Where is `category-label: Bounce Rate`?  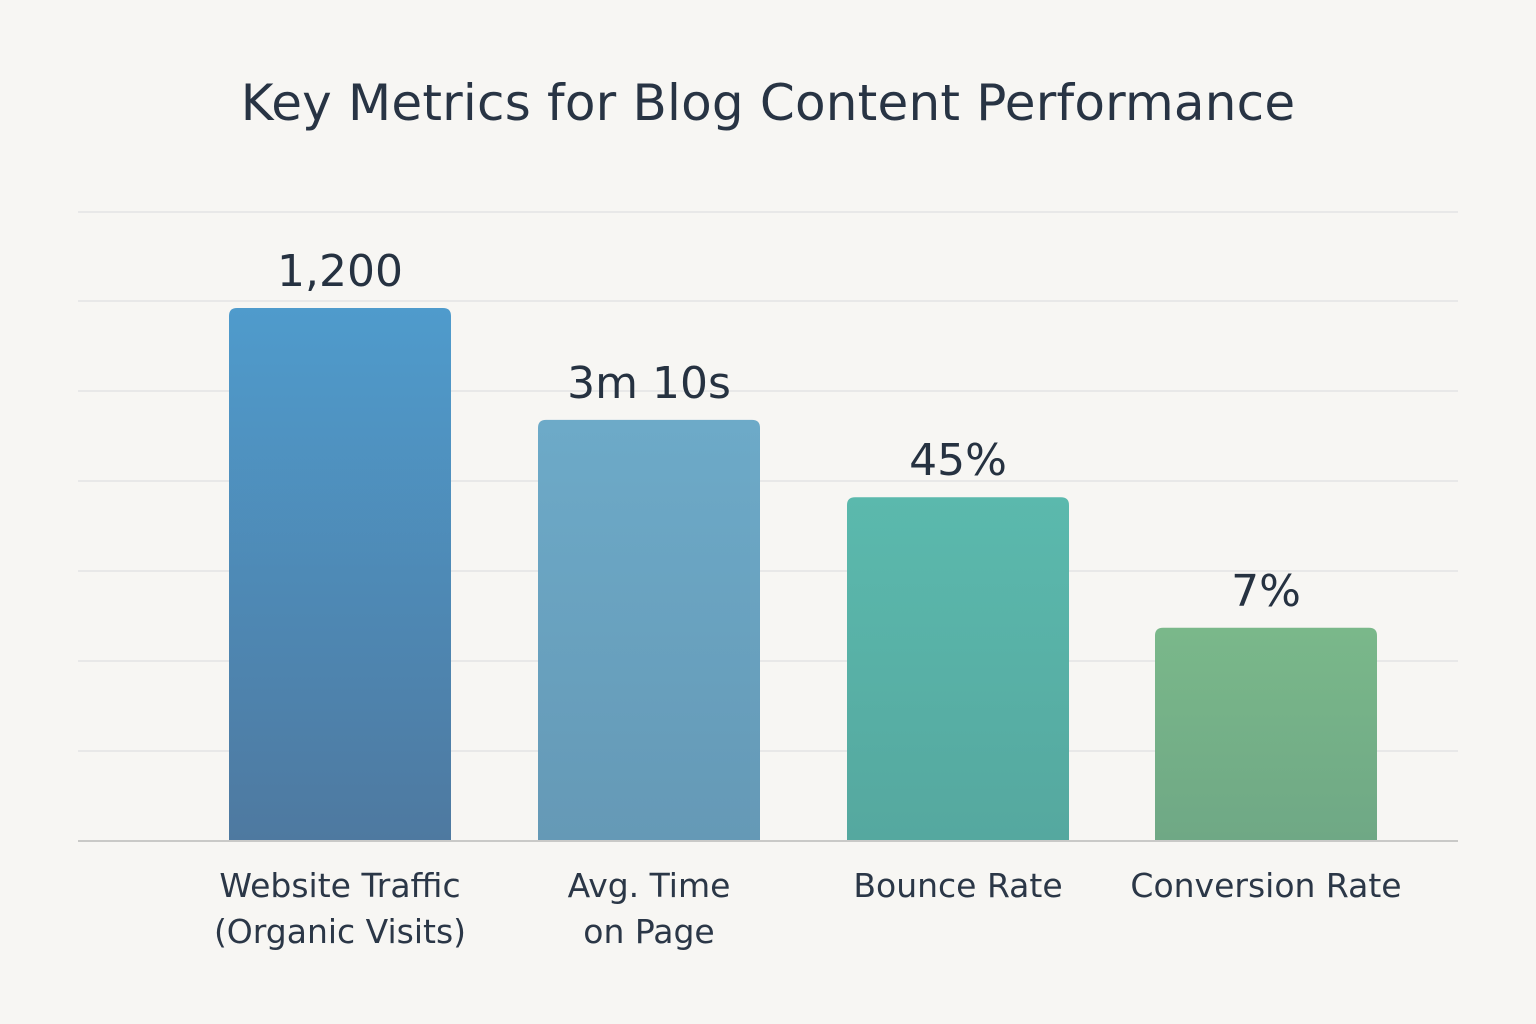
category-label: Bounce Rate is located at coordinates (958, 885).